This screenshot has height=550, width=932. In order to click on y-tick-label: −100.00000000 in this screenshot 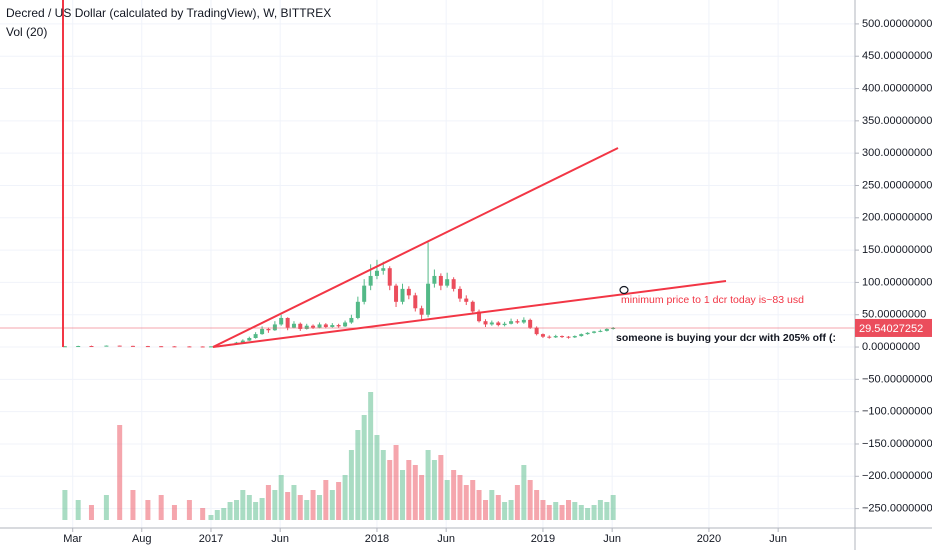, I will do `click(897, 412)`.